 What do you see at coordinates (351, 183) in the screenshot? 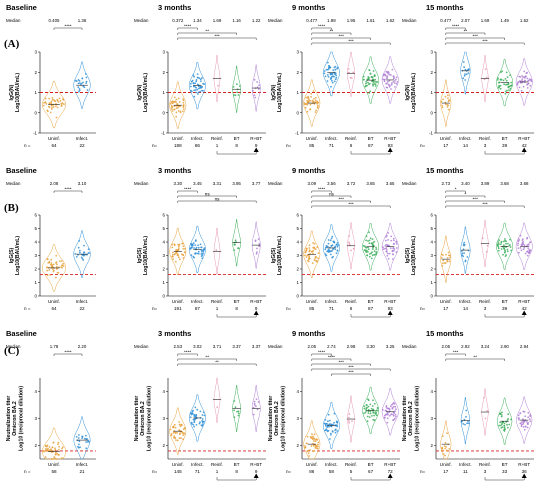
I see `median-value: 3.72` at bounding box center [351, 183].